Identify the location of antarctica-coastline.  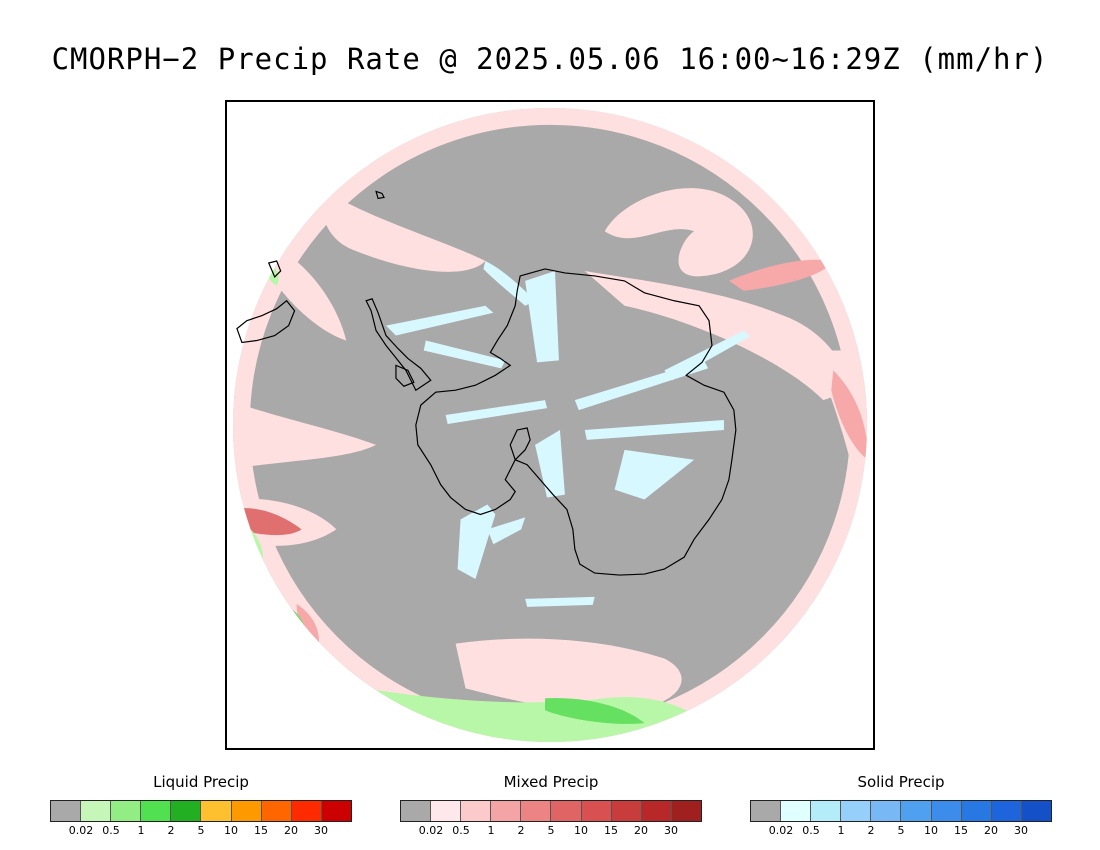
(576, 422).